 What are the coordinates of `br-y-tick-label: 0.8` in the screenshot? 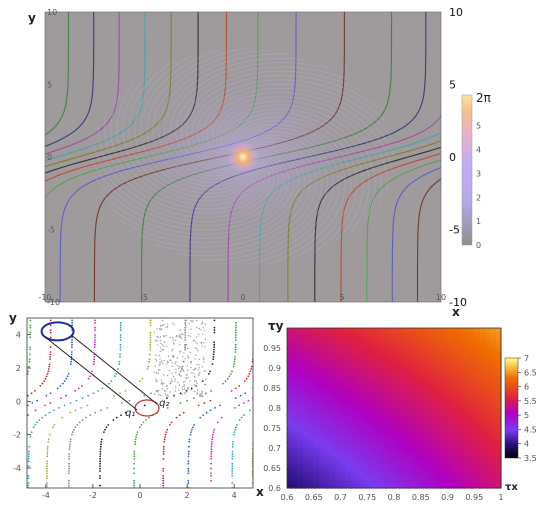 It's located at (274, 408).